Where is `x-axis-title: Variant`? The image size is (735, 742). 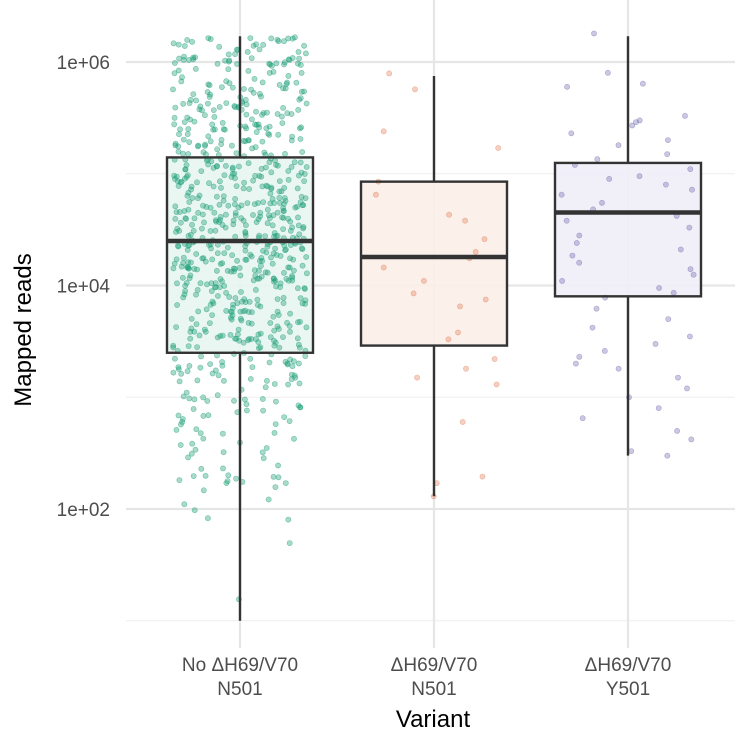 x-axis-title: Variant is located at coordinates (433, 719).